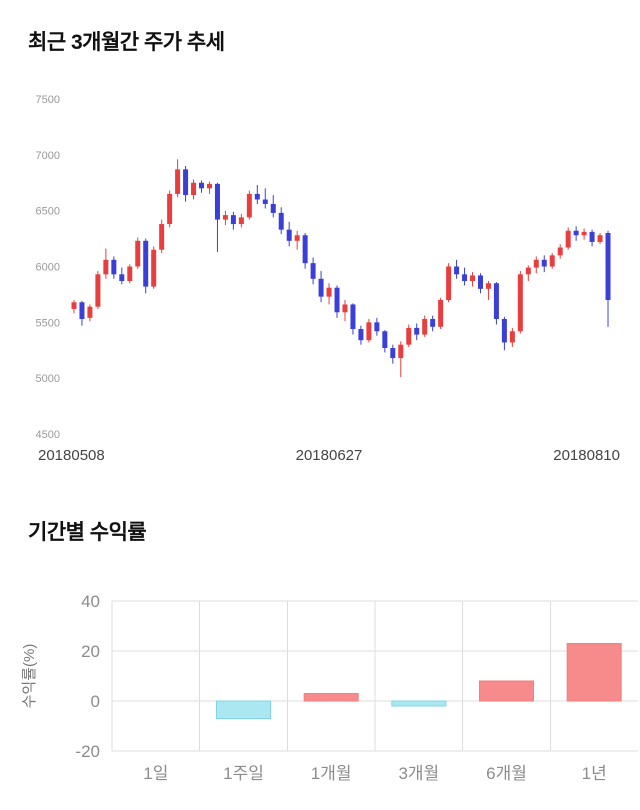 This screenshot has width=640, height=810. What do you see at coordinates (126, 42) in the screenshot?
I see `price-trend-title: 최근 3개월간 주가 추세` at bounding box center [126, 42].